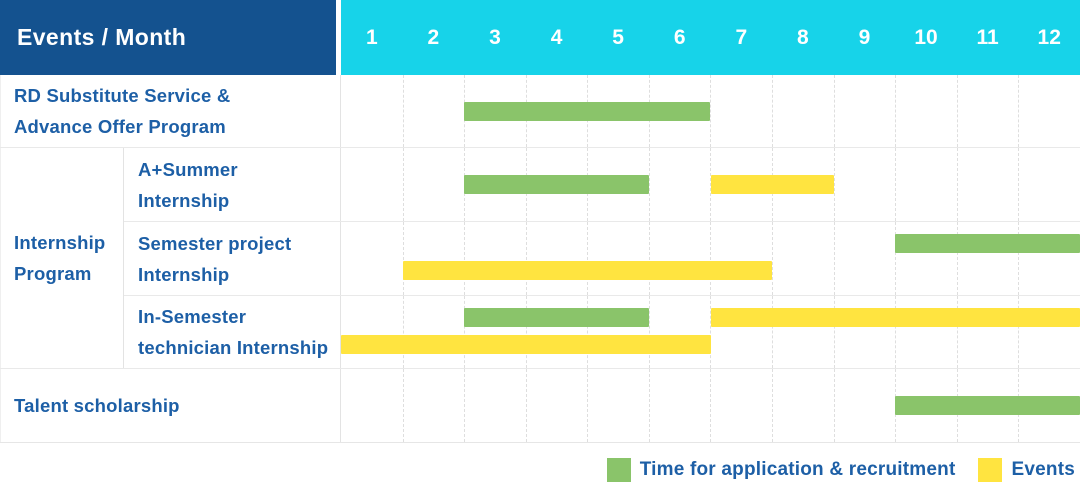 The image size is (1080, 494). I want to click on events-month-header-cell: Events / Month, so click(168, 37).